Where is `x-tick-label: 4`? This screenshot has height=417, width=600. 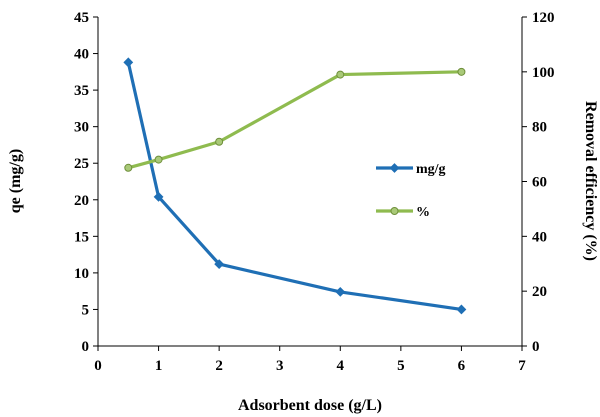
x-tick-label: 4 is located at coordinates (341, 366).